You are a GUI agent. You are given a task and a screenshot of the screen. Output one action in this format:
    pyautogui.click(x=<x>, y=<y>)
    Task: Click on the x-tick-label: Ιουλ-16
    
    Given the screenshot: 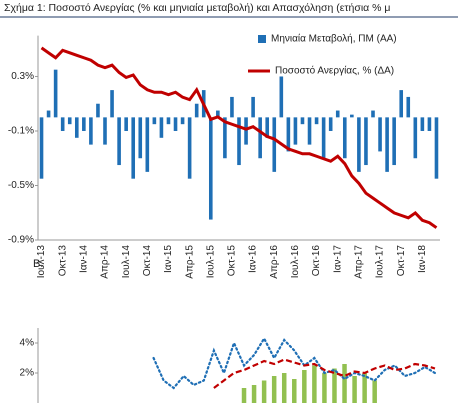 What is the action you would take?
    pyautogui.click(x=295, y=262)
    